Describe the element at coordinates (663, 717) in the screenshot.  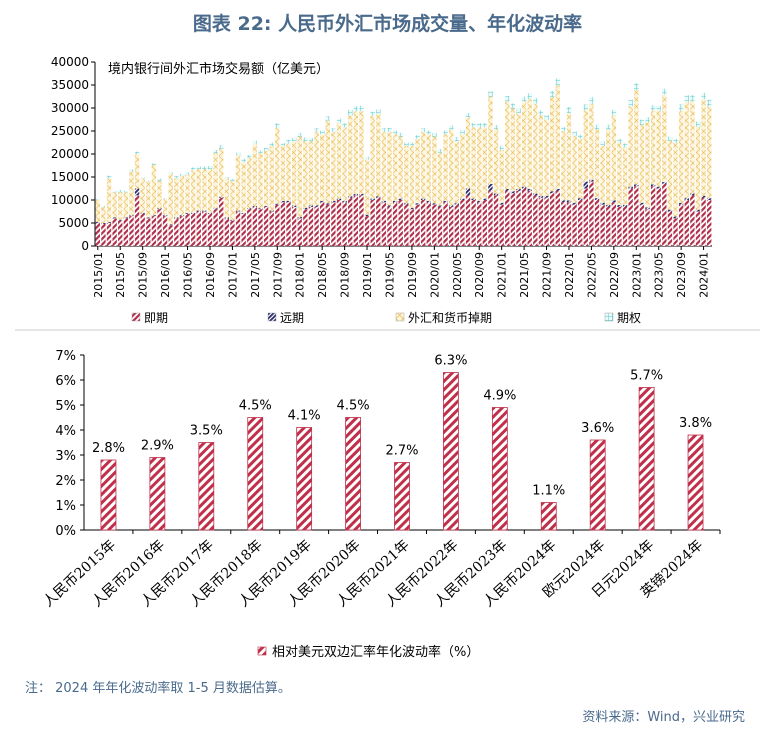
I see `source-credit: 资料来源：Wind，兴业研究` at that location.